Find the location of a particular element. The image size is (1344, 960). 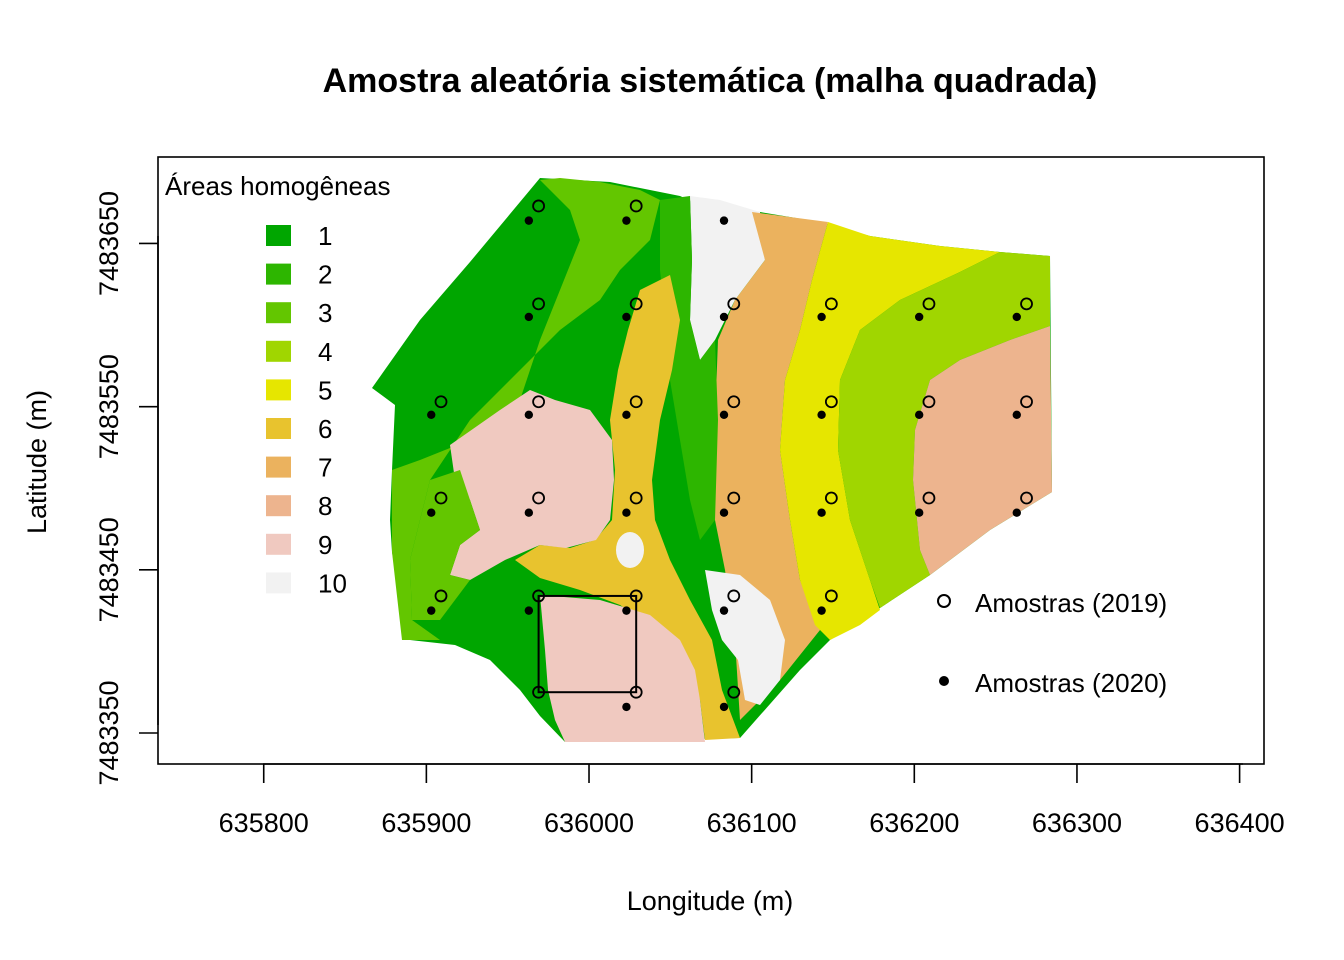

zones-legend-title: Áreas homogêneas is located at coordinates (277, 186).